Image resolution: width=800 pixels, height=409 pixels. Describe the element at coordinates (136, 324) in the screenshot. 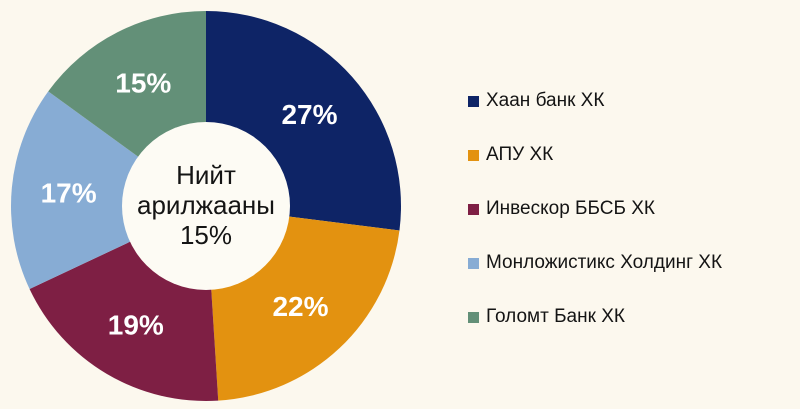

I see `slice-label-2: 19%` at that location.